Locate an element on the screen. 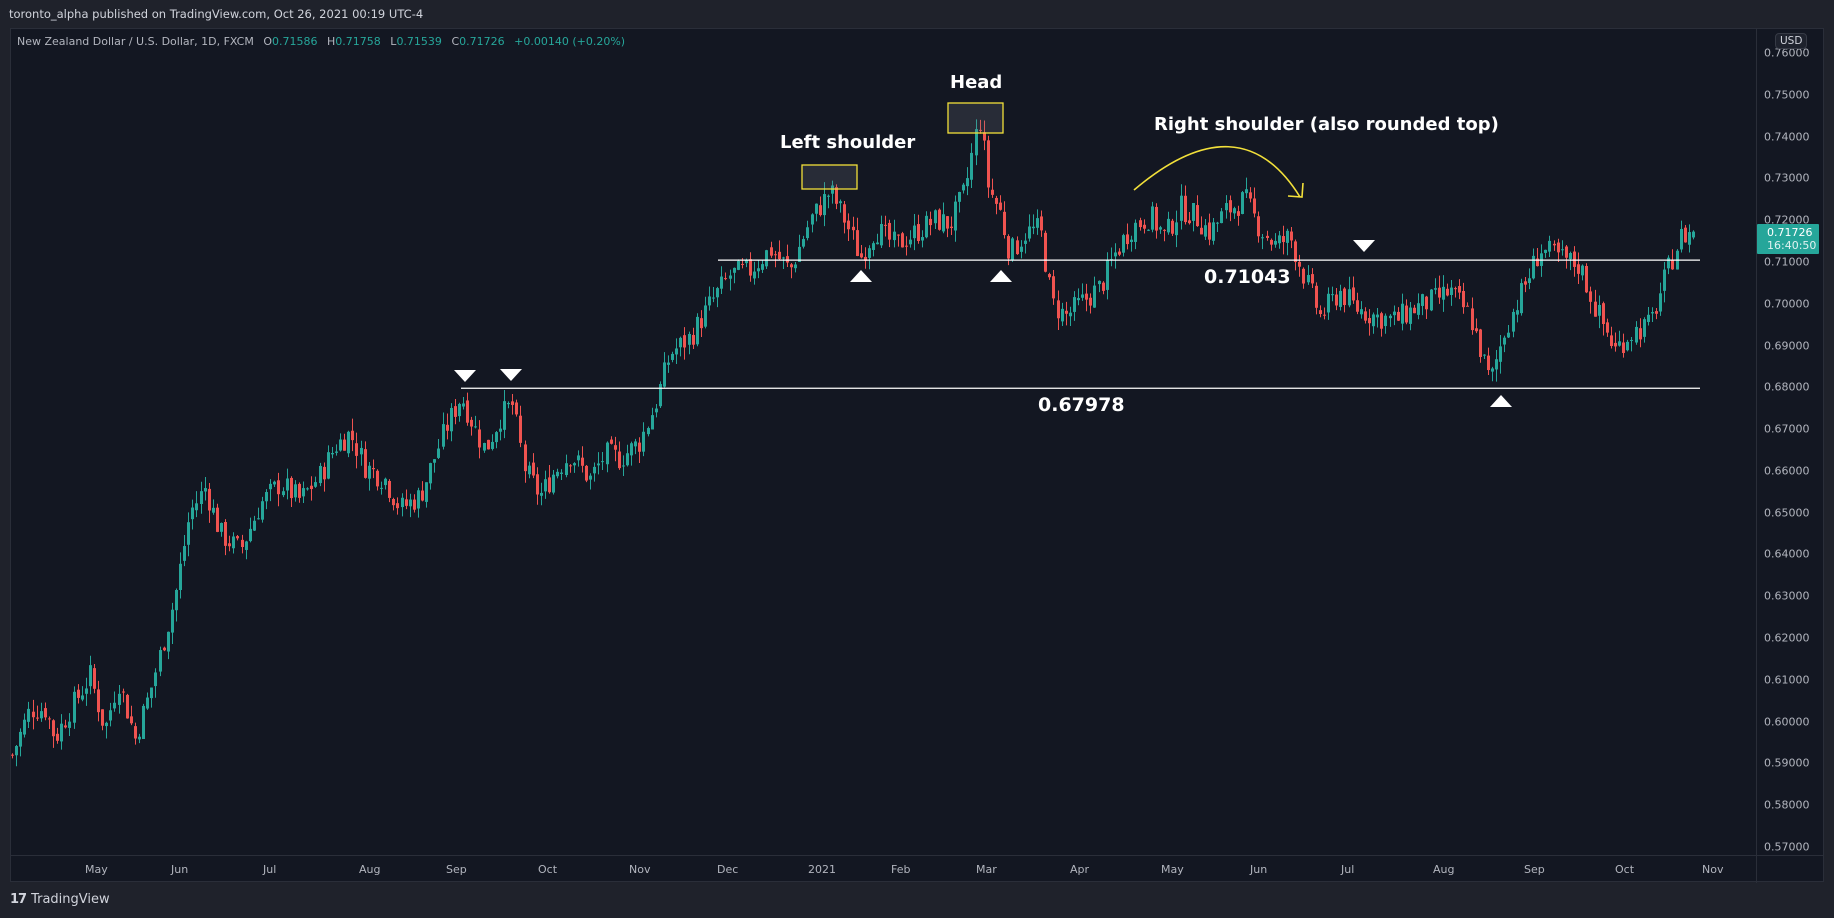  price-tick: 0.63000 is located at coordinates (1787, 596).